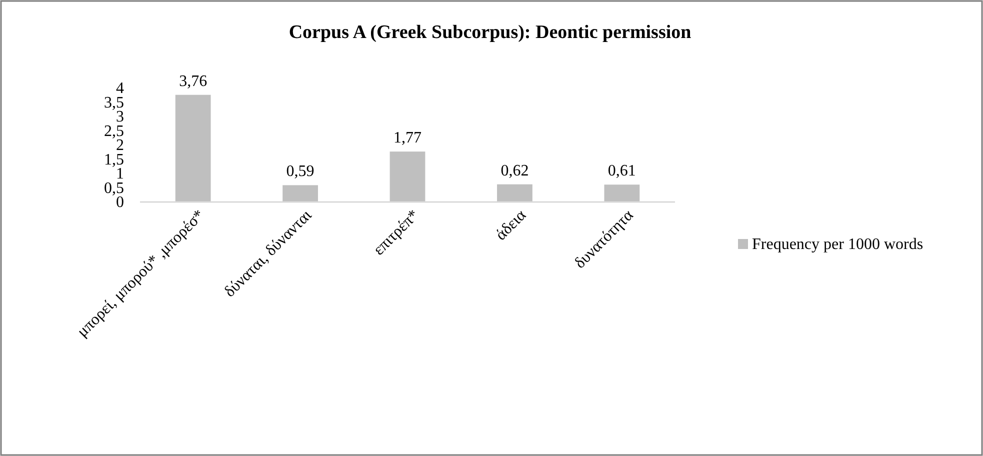 Image resolution: width=983 pixels, height=456 pixels. Describe the element at coordinates (490, 32) in the screenshot. I see `chart-title: Corpus A (Greek Subcorpus): Deontic permission` at that location.